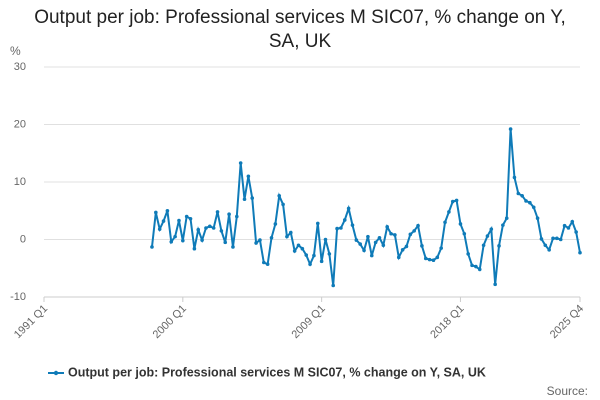  What do you see at coordinates (447, 322) in the screenshot?
I see `x-tick-label: 2018 Q1` at bounding box center [447, 322].